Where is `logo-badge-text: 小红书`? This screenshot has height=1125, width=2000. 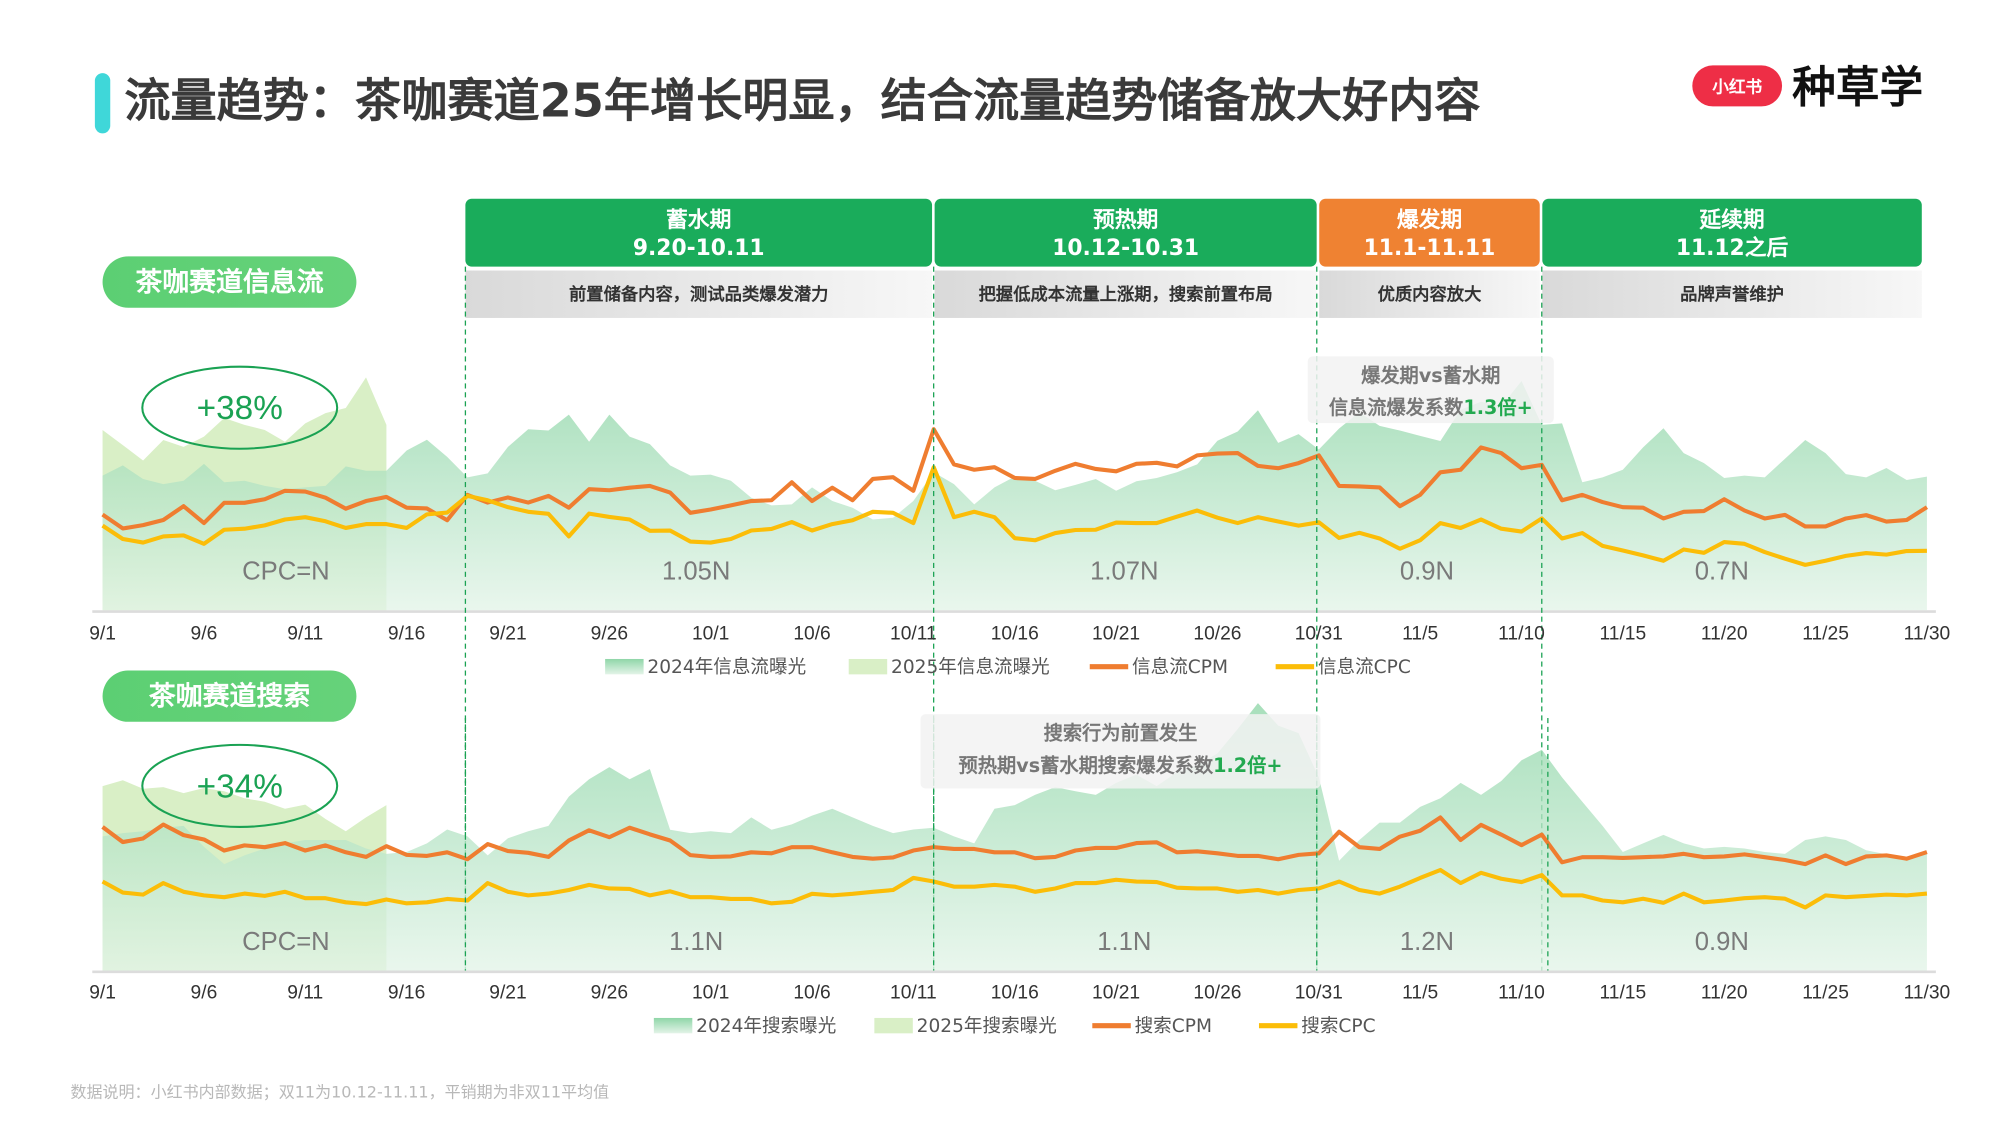
logo-badge-text: 小红书 is located at coordinates (1737, 86).